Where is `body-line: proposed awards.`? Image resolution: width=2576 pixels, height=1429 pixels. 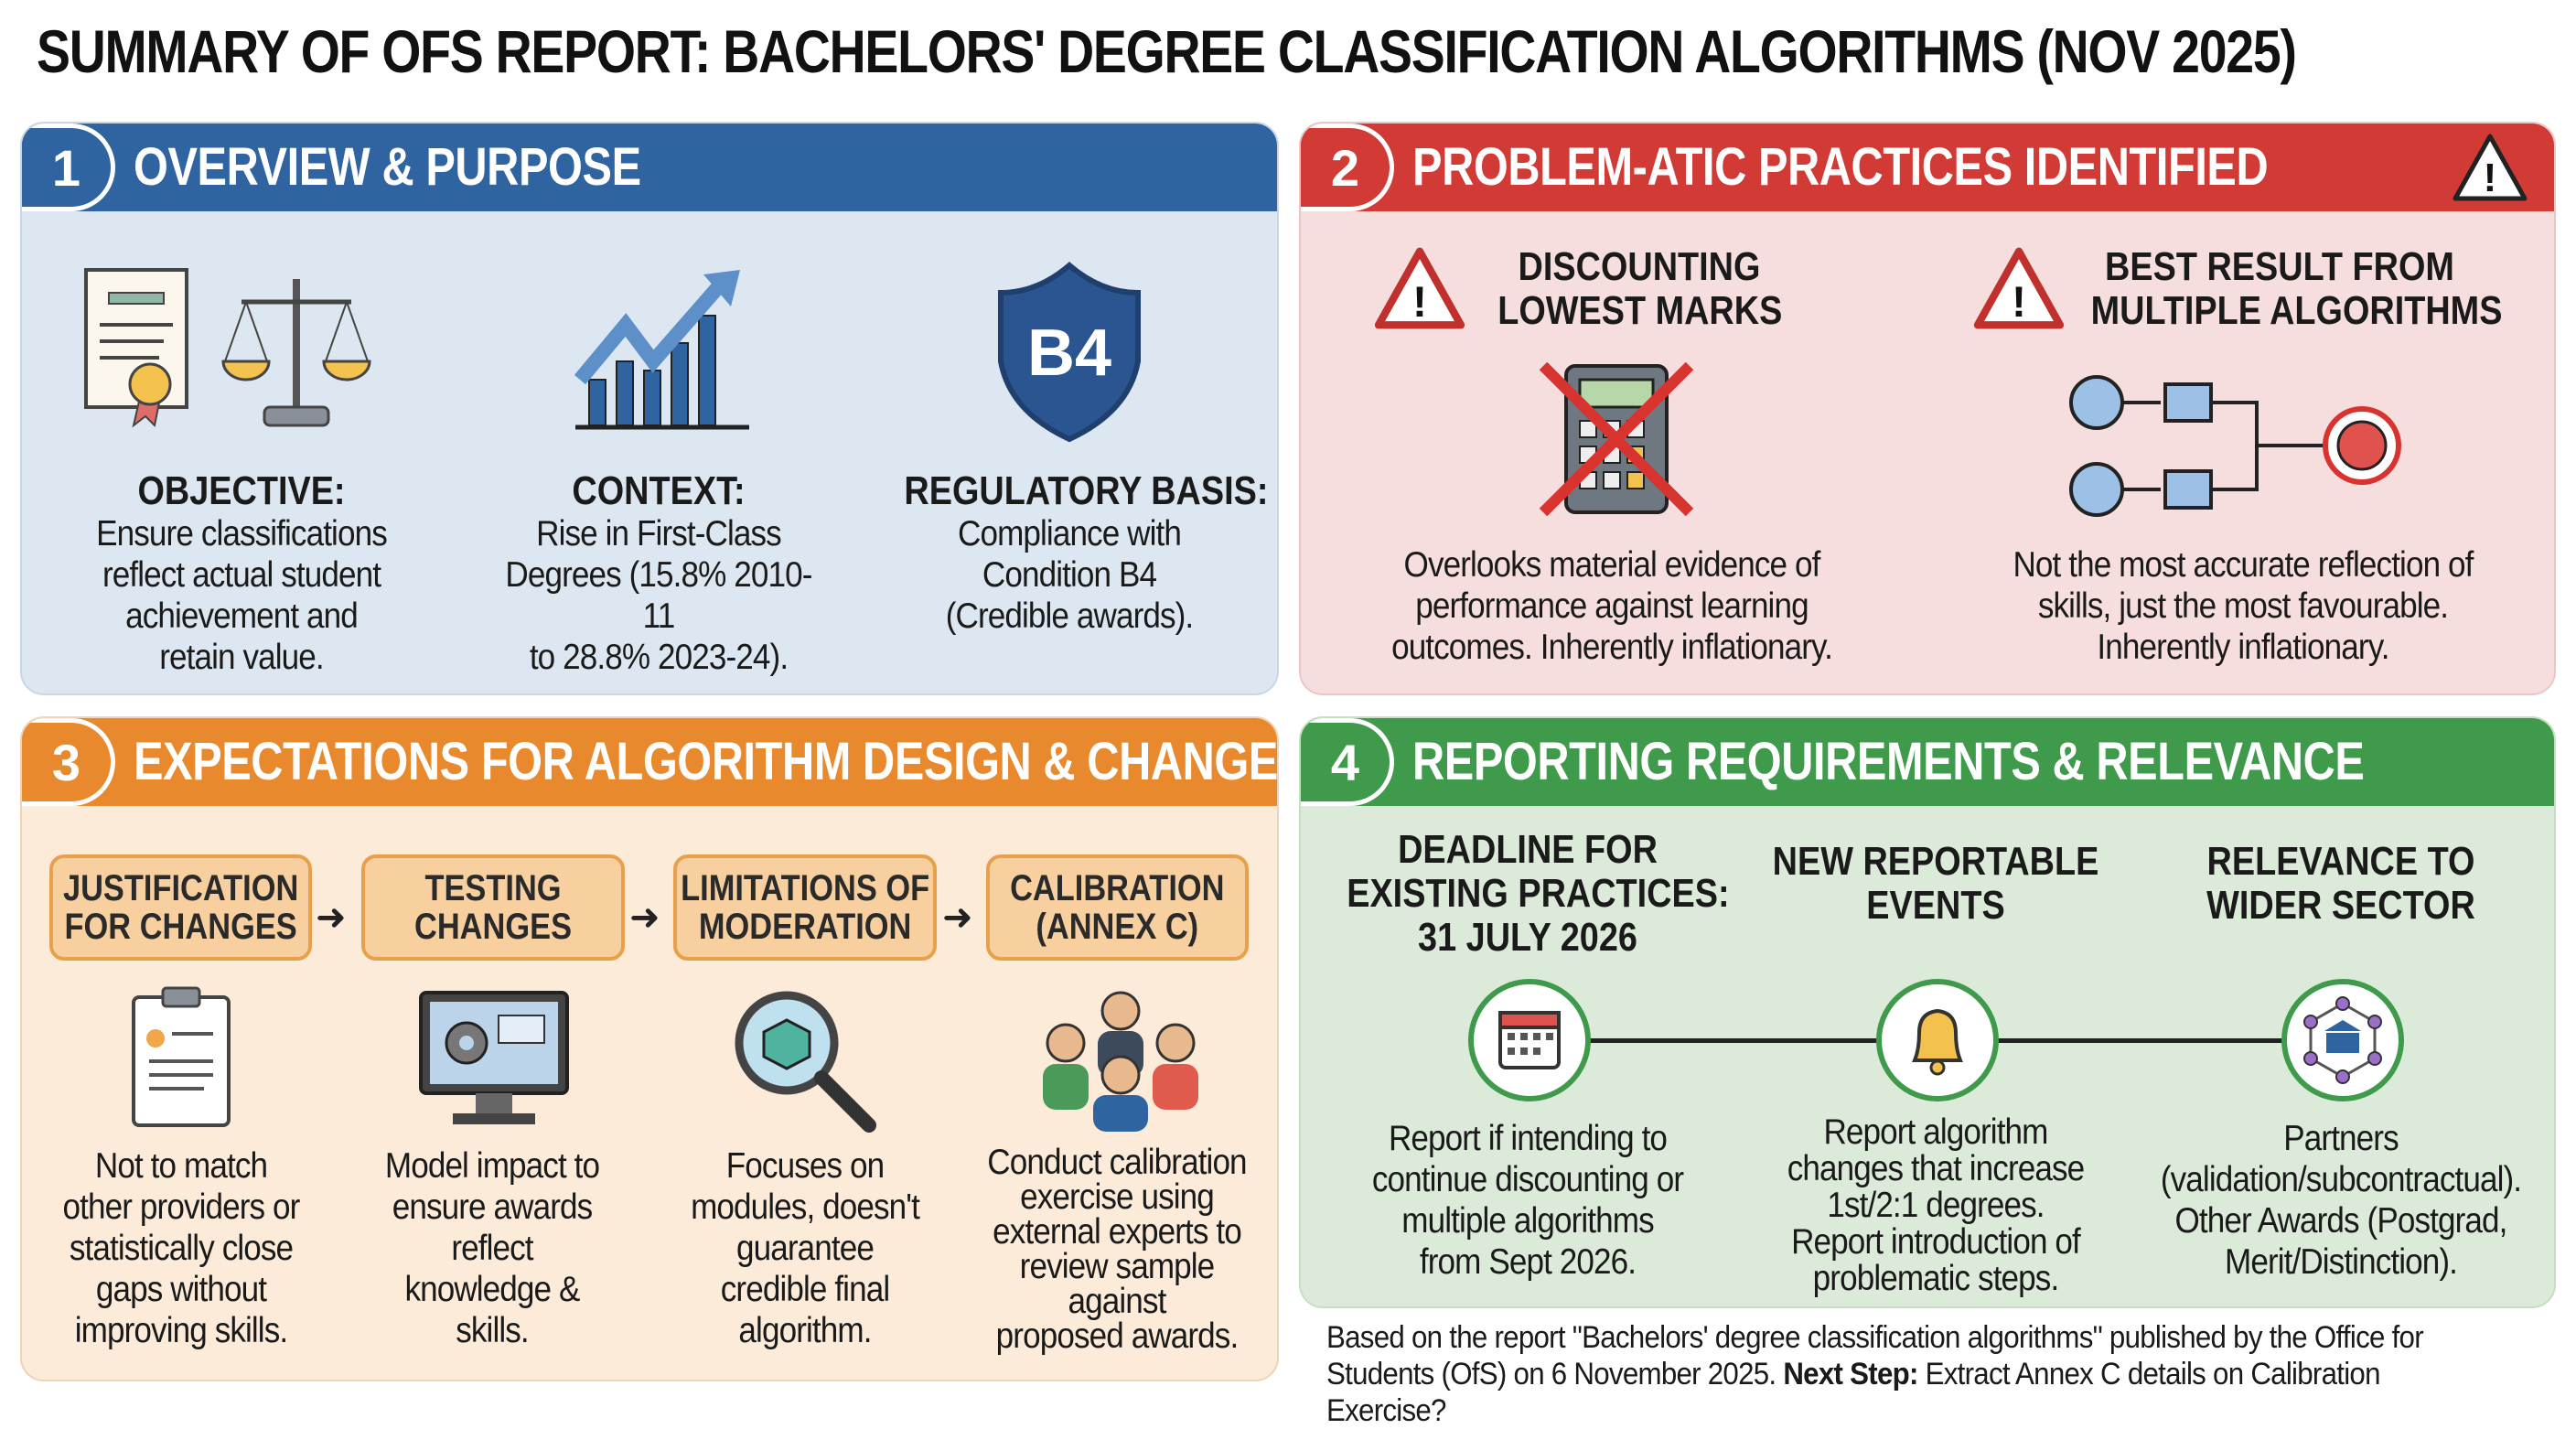 body-line: proposed awards. is located at coordinates (1117, 1336).